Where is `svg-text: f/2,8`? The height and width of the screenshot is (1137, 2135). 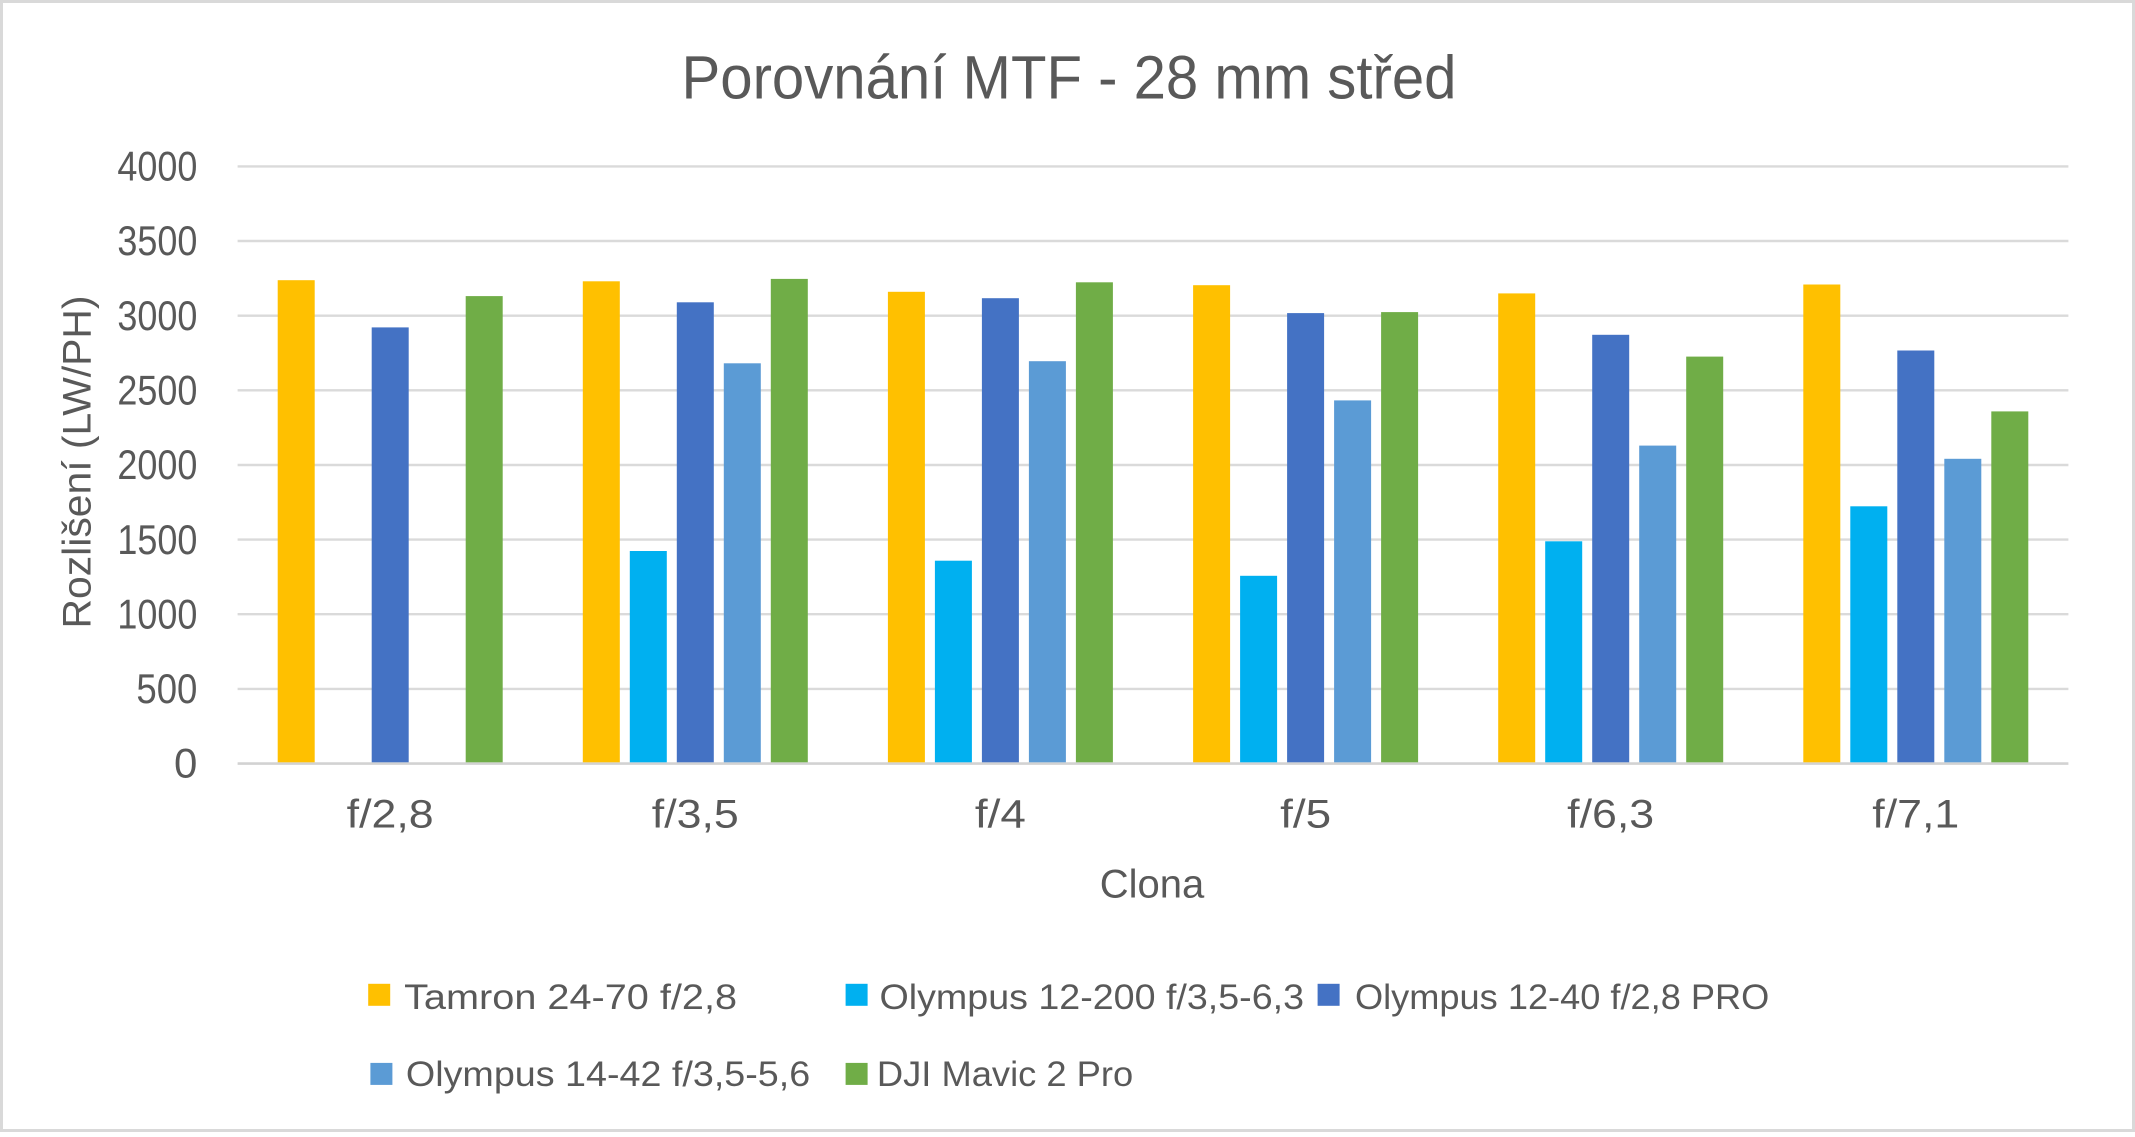
svg-text: f/2,8 is located at coordinates (390, 815).